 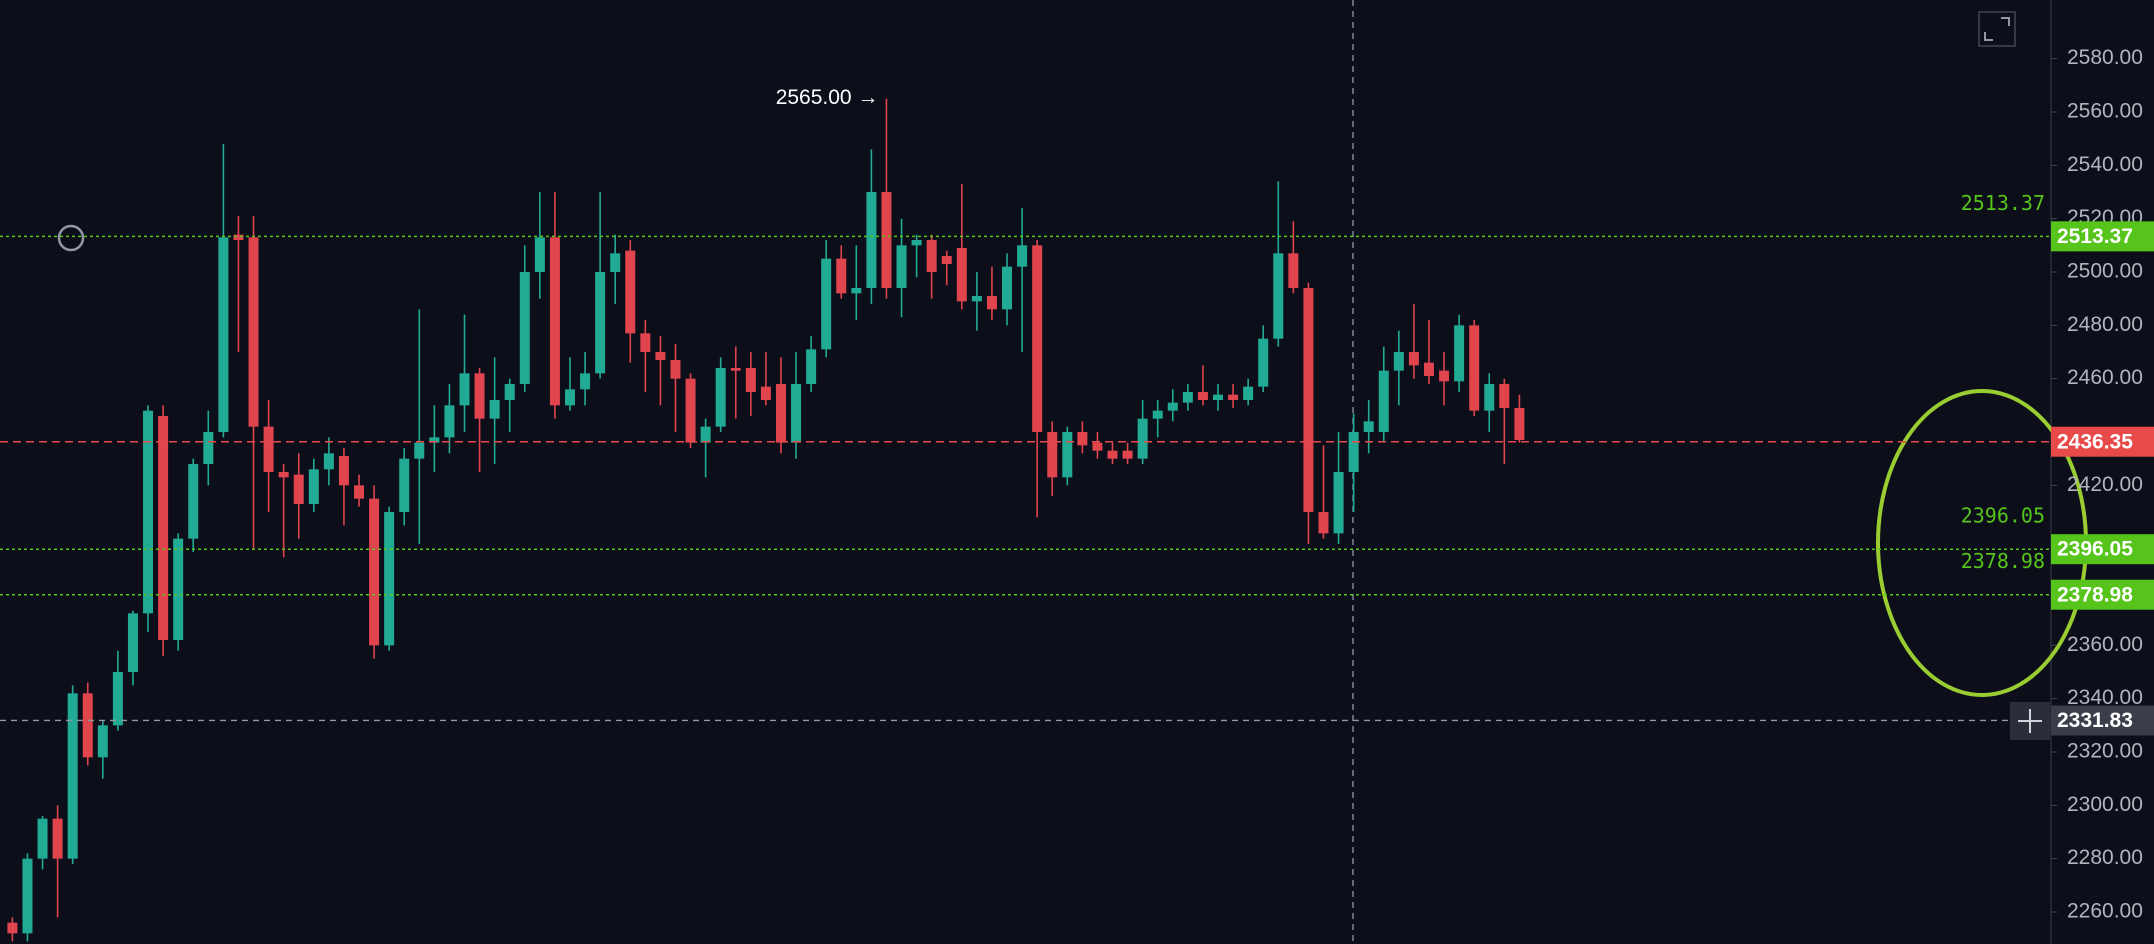 I want to click on y-tick-label: 2500.00, so click(x=2105, y=271).